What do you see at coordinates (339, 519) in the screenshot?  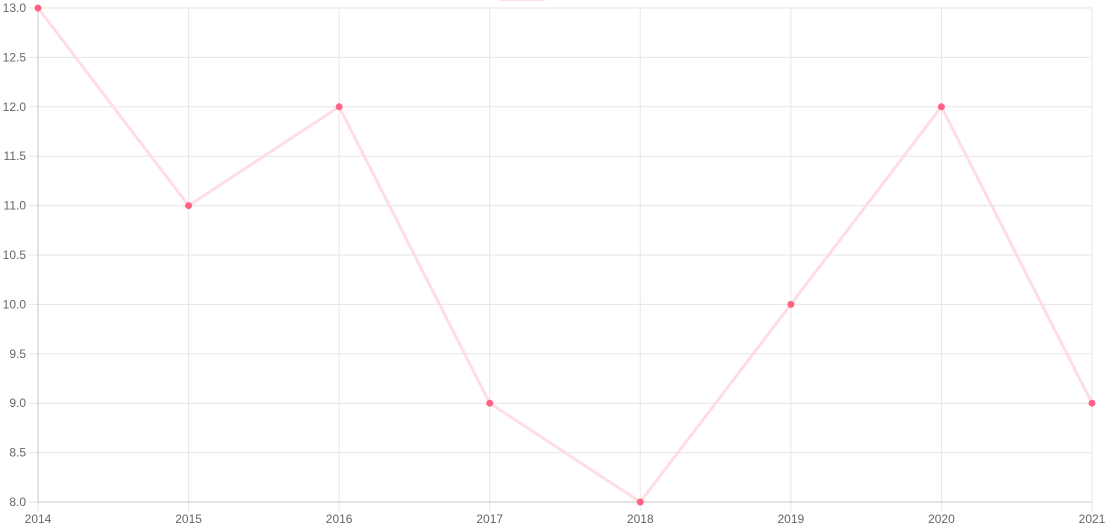 I see `x-tick-label: 2016` at bounding box center [339, 519].